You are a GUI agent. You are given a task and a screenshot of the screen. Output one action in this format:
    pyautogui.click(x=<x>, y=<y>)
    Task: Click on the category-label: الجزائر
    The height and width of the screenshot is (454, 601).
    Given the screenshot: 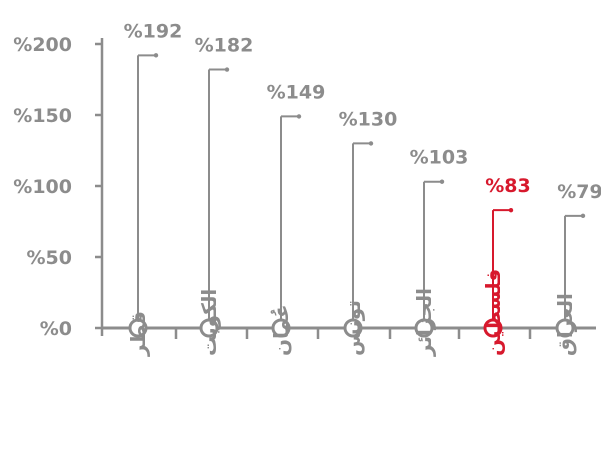 What is the action you would take?
    pyautogui.click(x=424, y=322)
    